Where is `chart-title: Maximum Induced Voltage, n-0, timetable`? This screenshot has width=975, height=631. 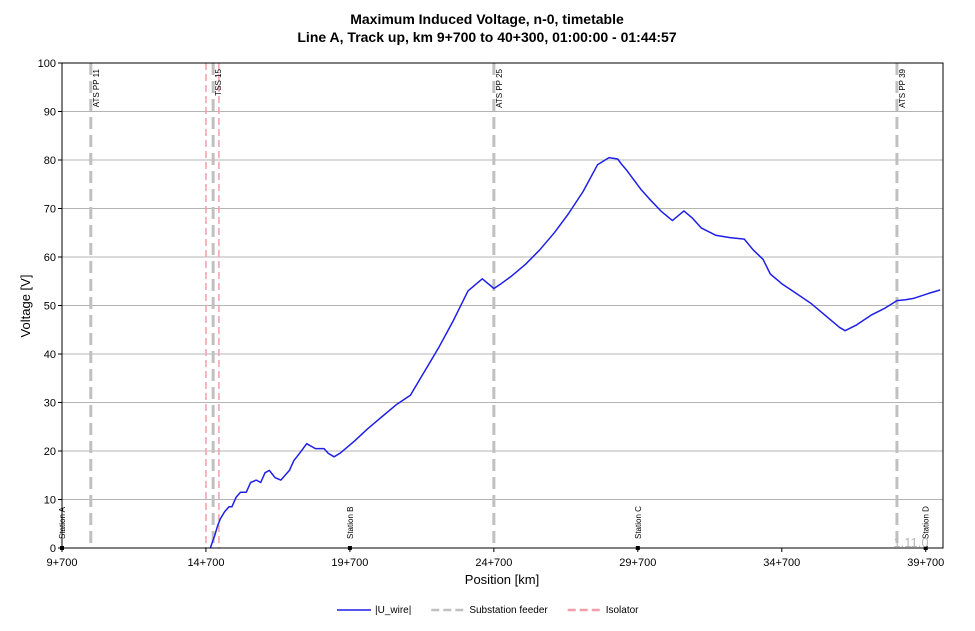
chart-title: Maximum Induced Voltage, n-0, timetable is located at coordinates (487, 19).